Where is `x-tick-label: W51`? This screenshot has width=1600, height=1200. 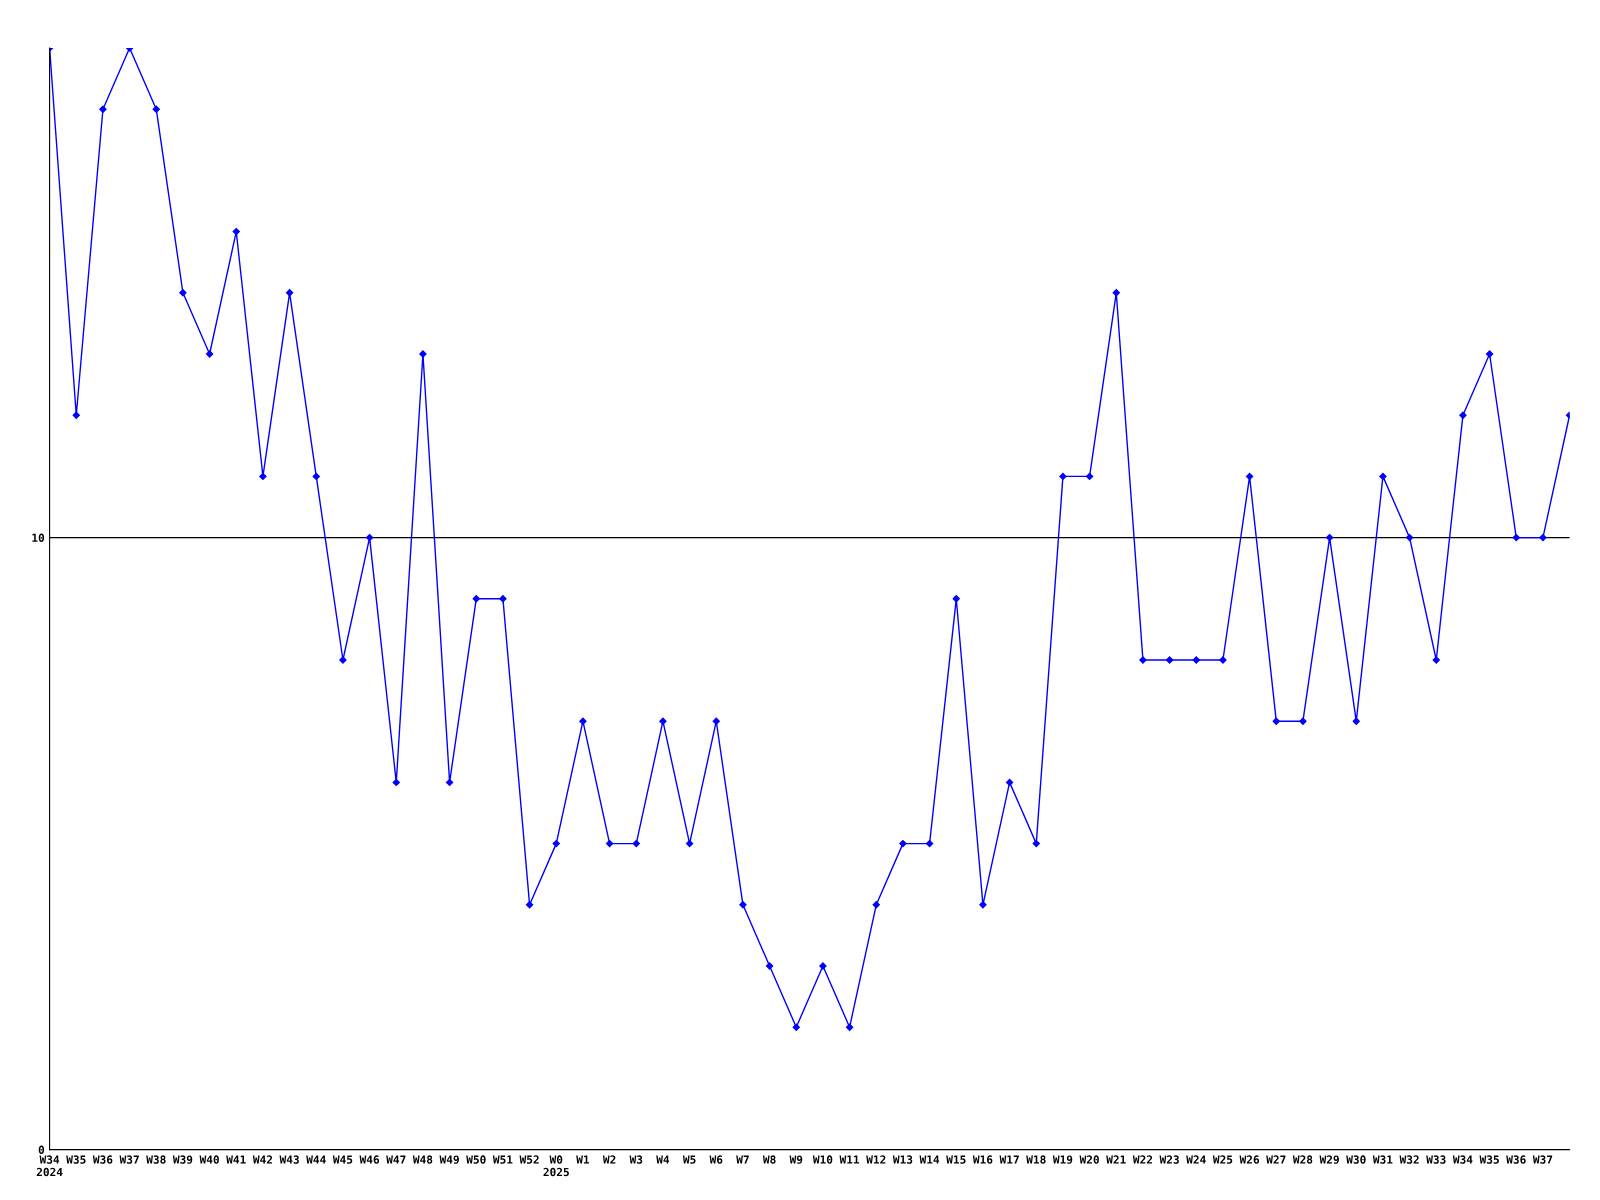
x-tick-label: W51 is located at coordinates (502, 1159).